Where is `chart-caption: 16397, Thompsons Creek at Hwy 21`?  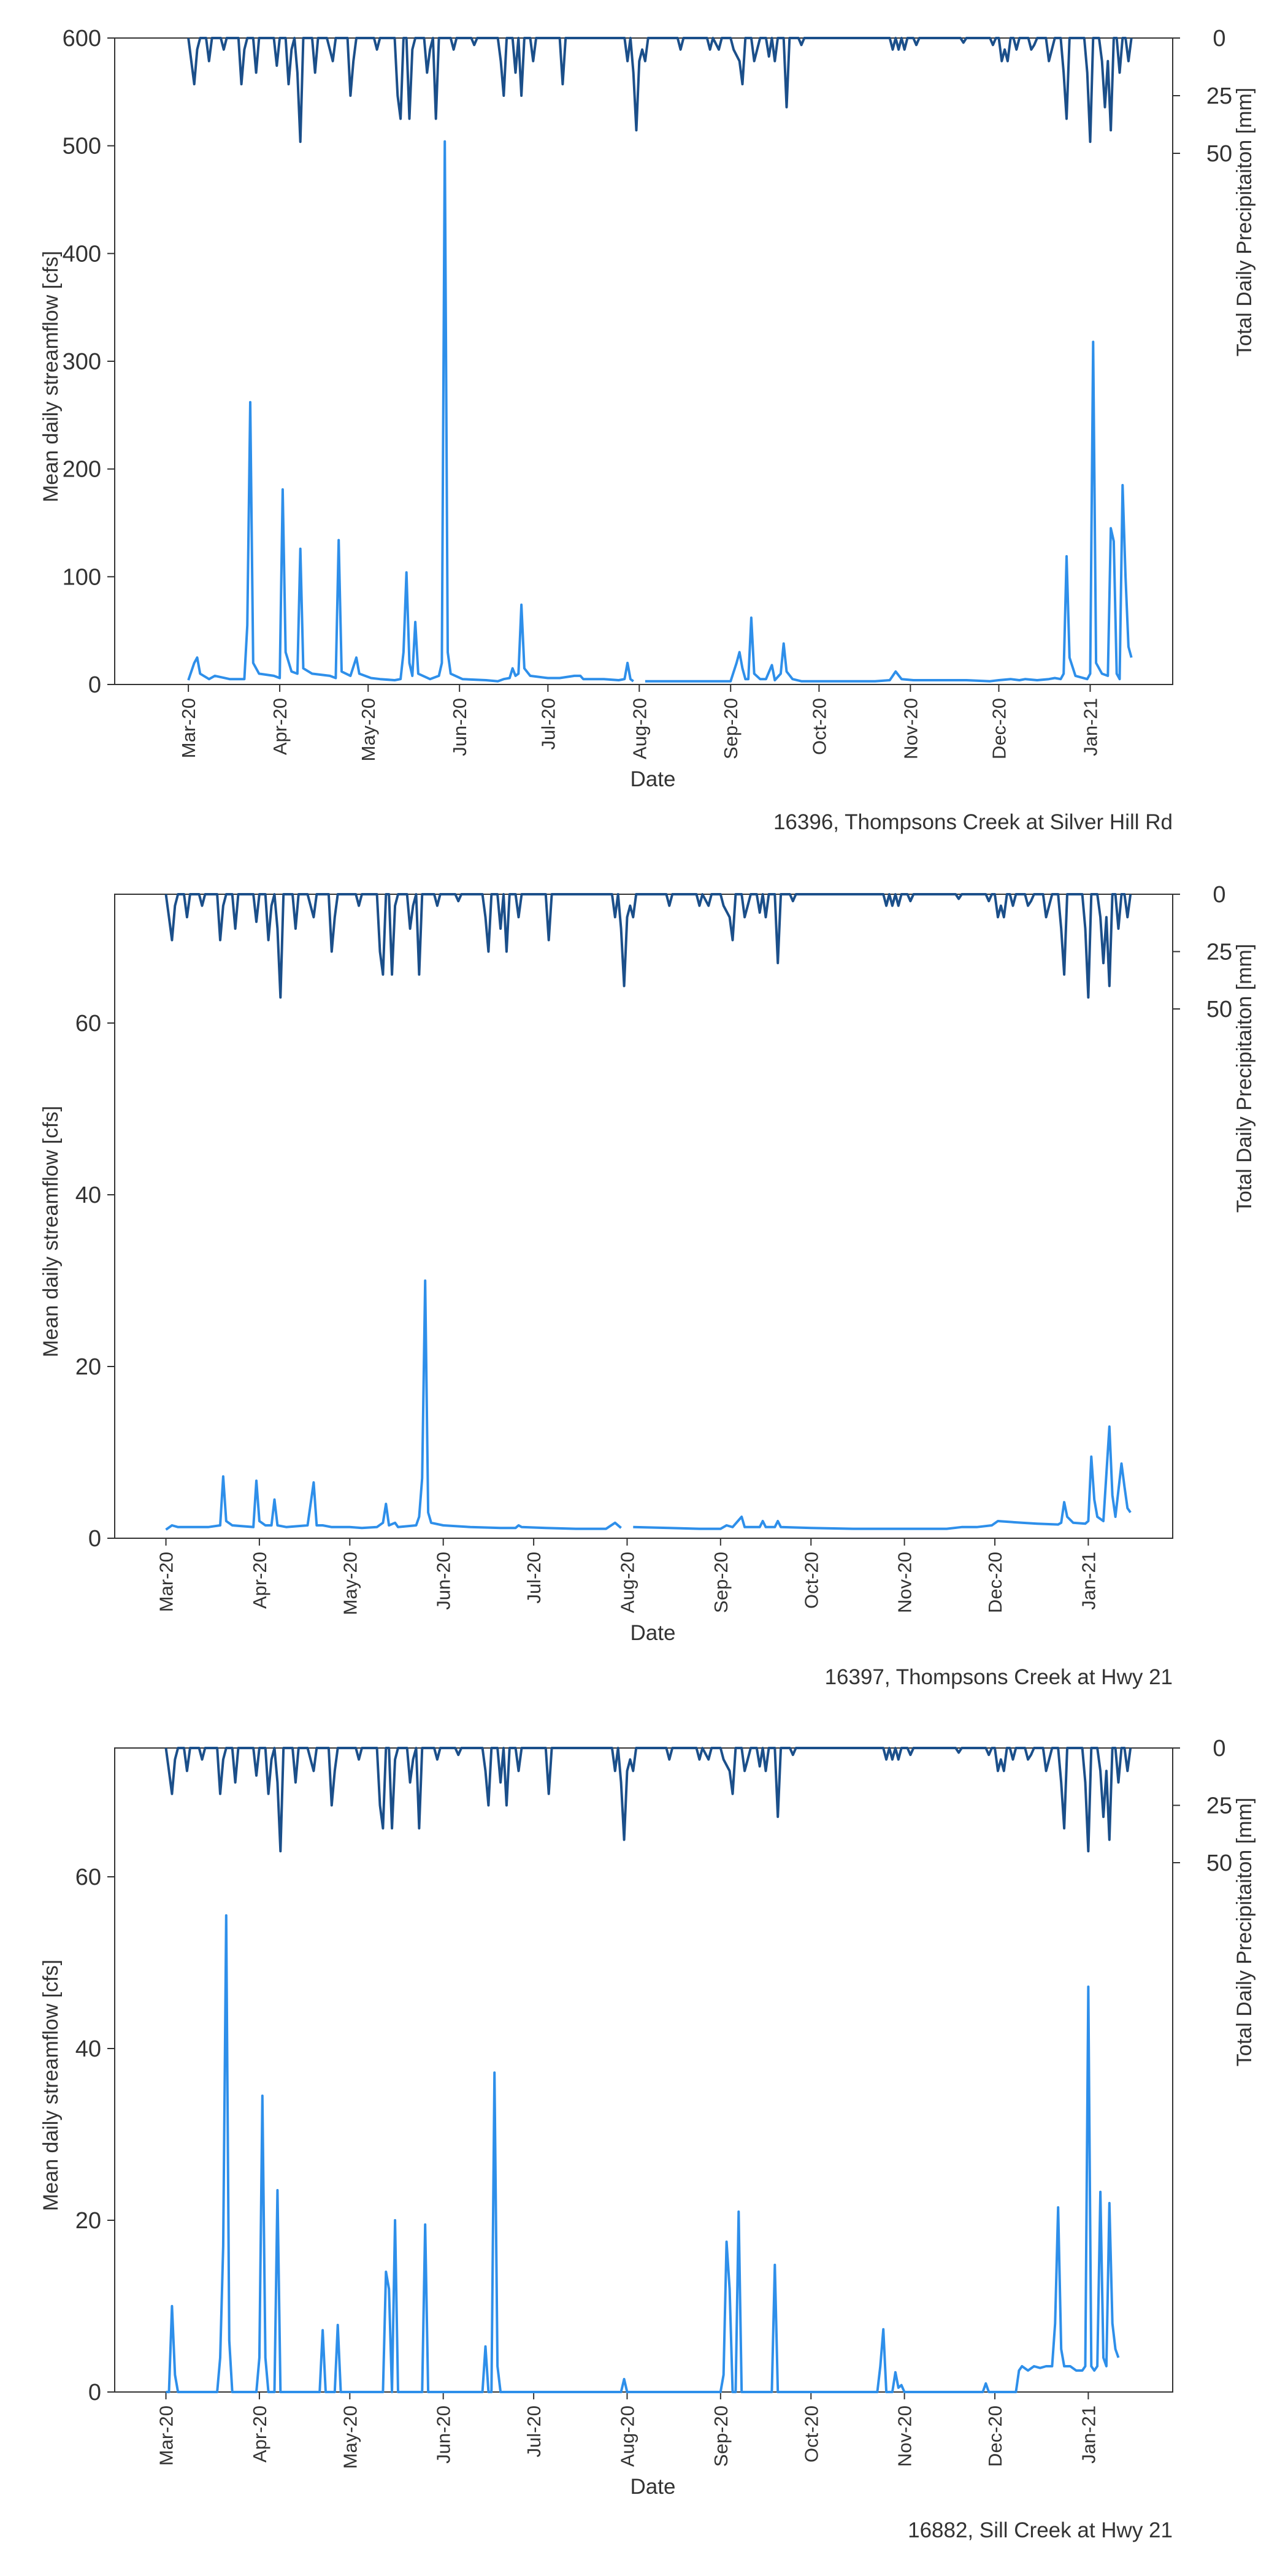
chart-caption: 16397, Thompsons Creek at Hwy 21 is located at coordinates (999, 1677).